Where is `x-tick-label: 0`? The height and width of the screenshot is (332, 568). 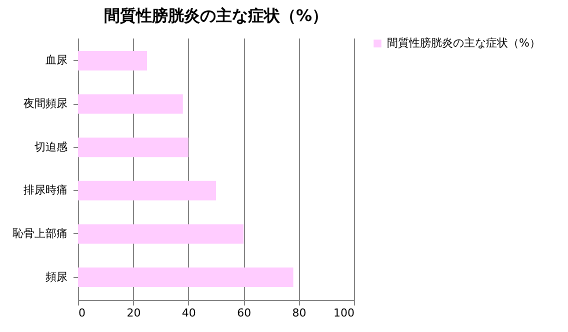 x-tick-label: 0 is located at coordinates (82, 313).